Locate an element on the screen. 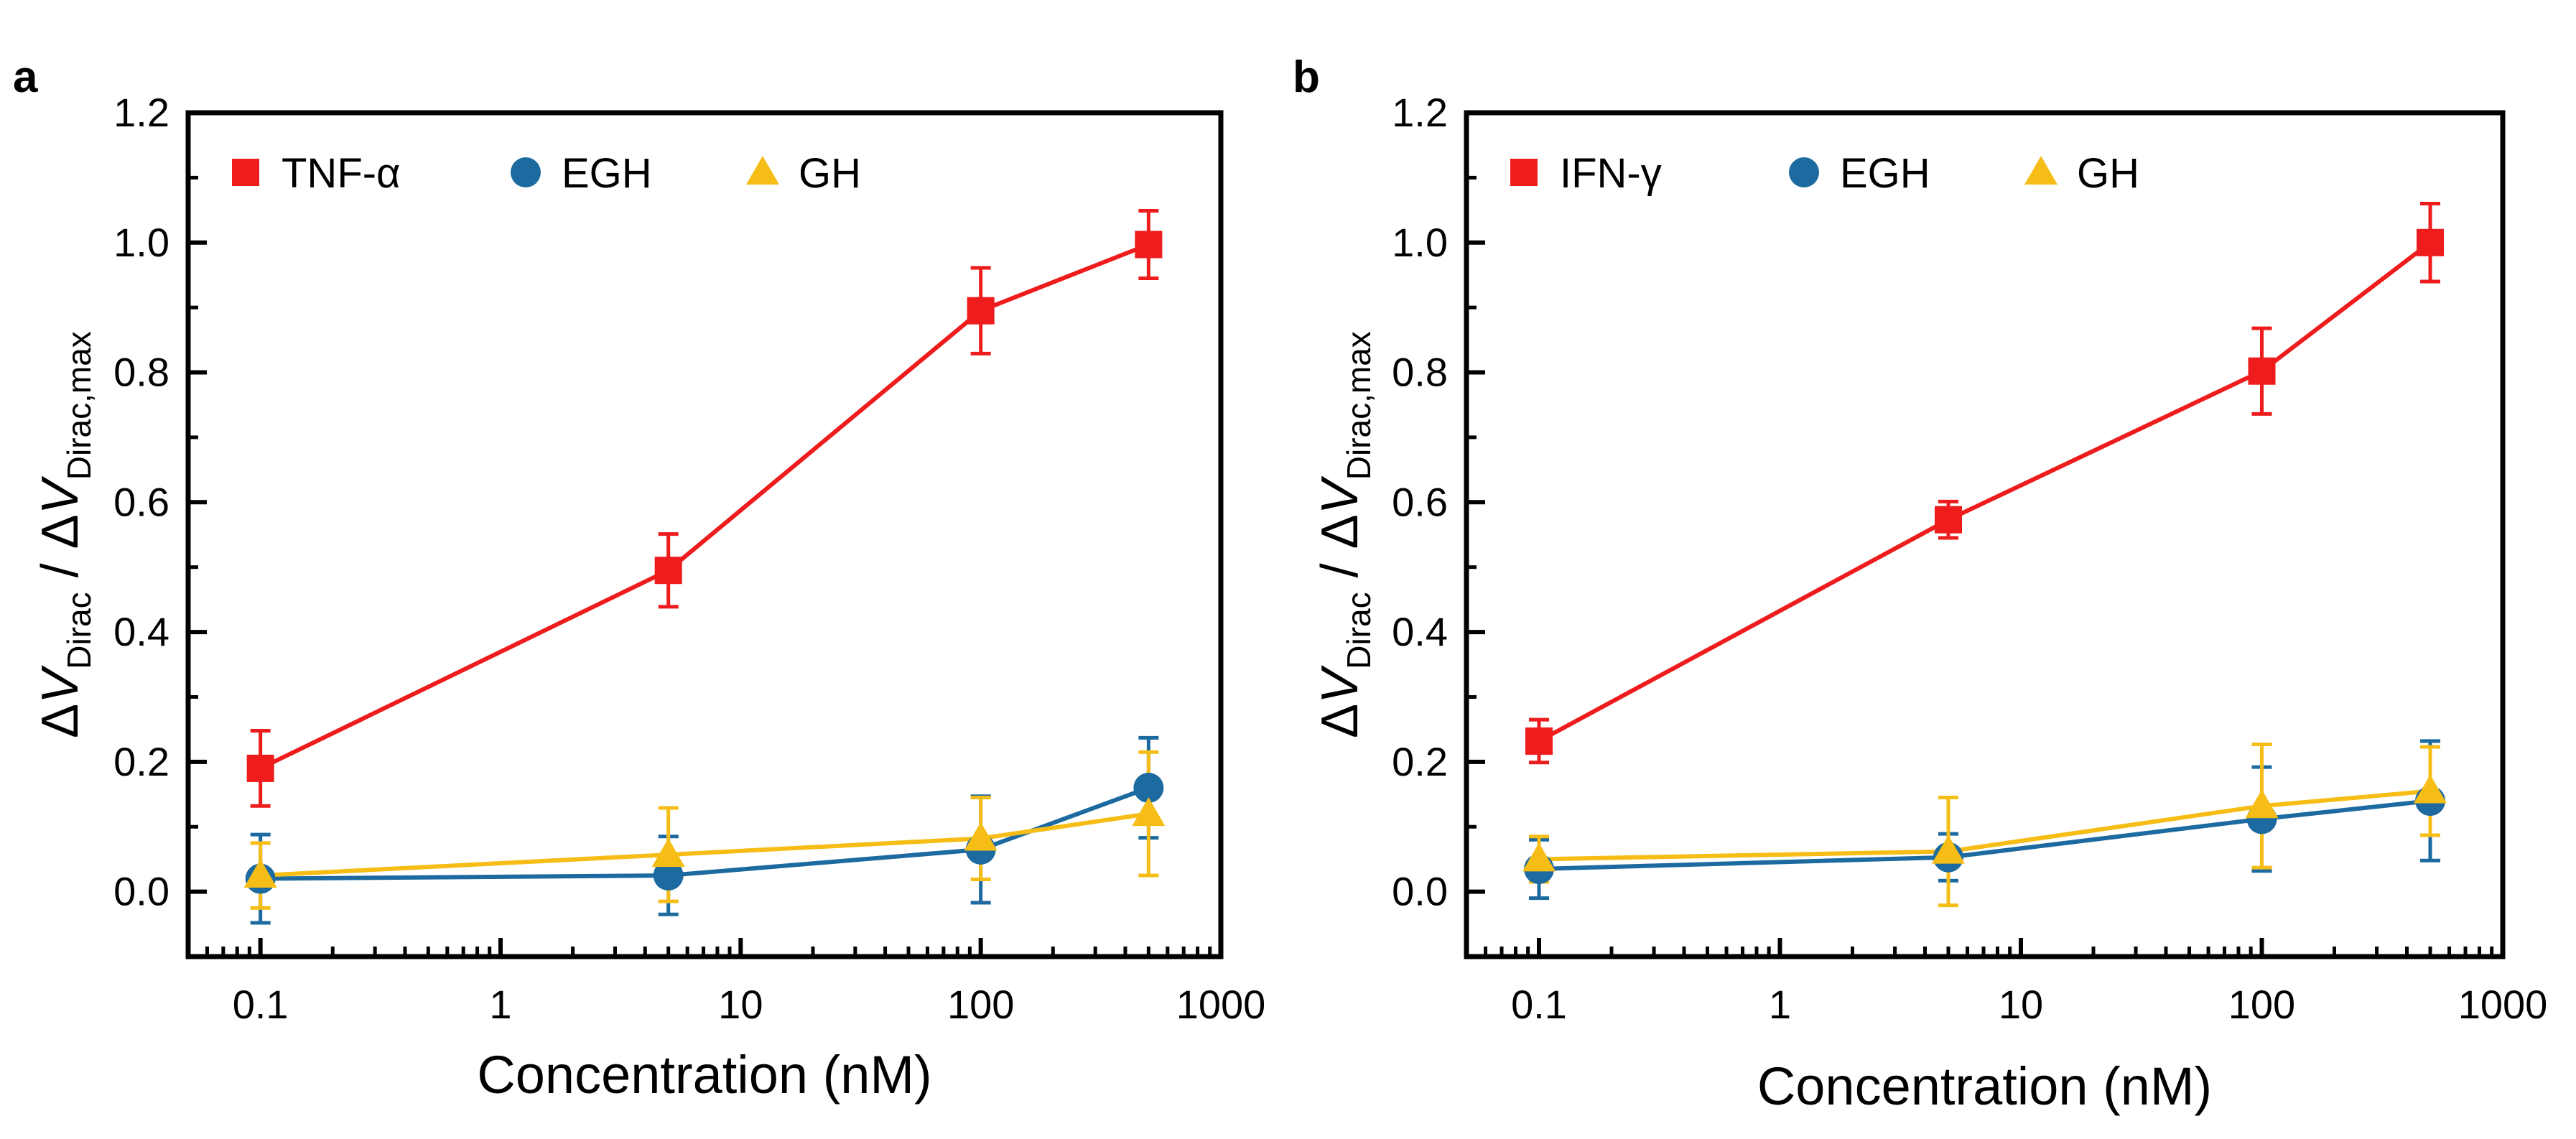  panel-b-x-tick-label: 1 is located at coordinates (1780, 1005).